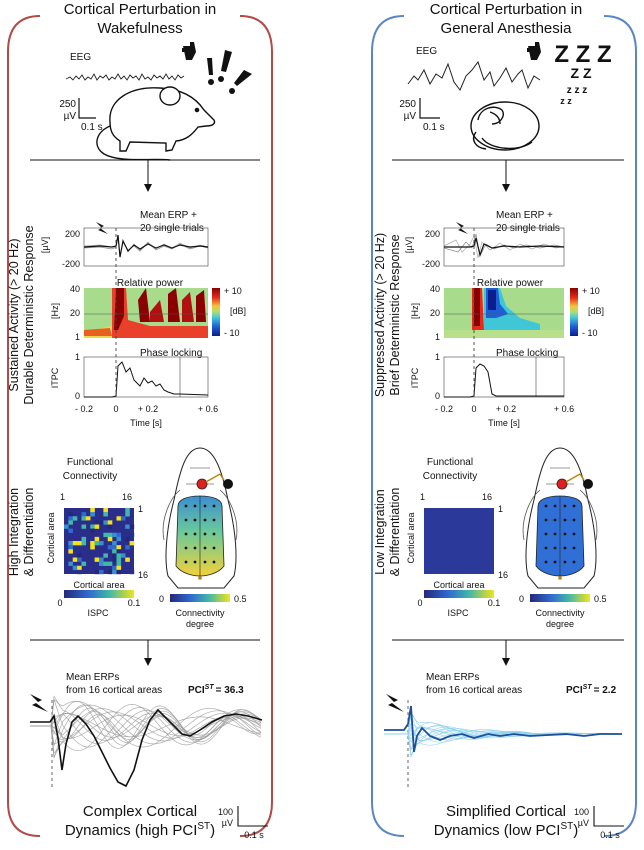 Image resolution: width=644 pixels, height=850 pixels. I want to click on hand-icon-right, so click(534, 51).